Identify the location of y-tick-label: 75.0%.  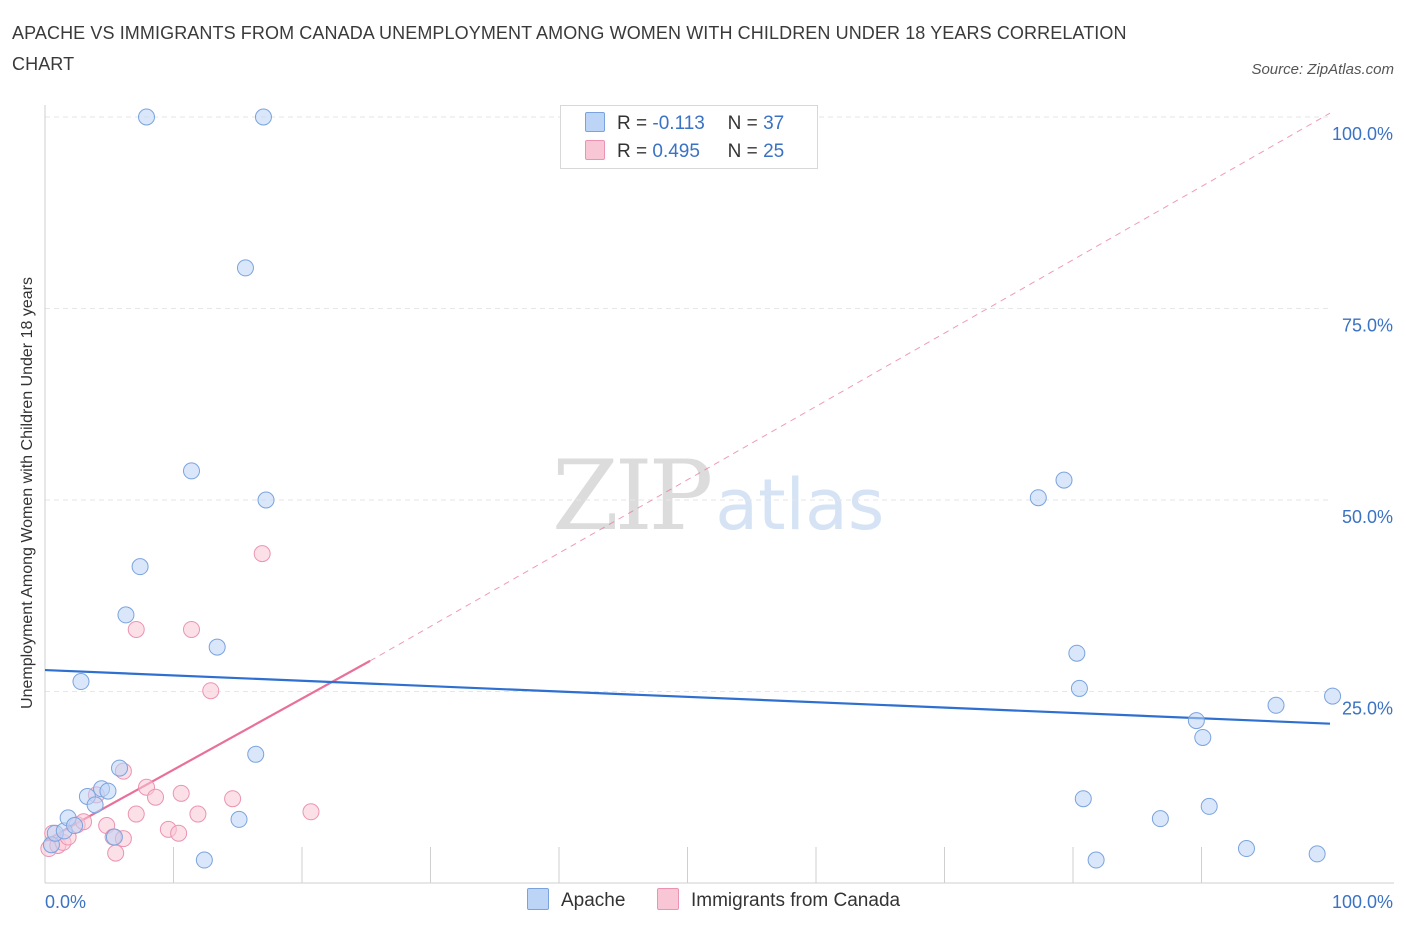
(1367, 326).